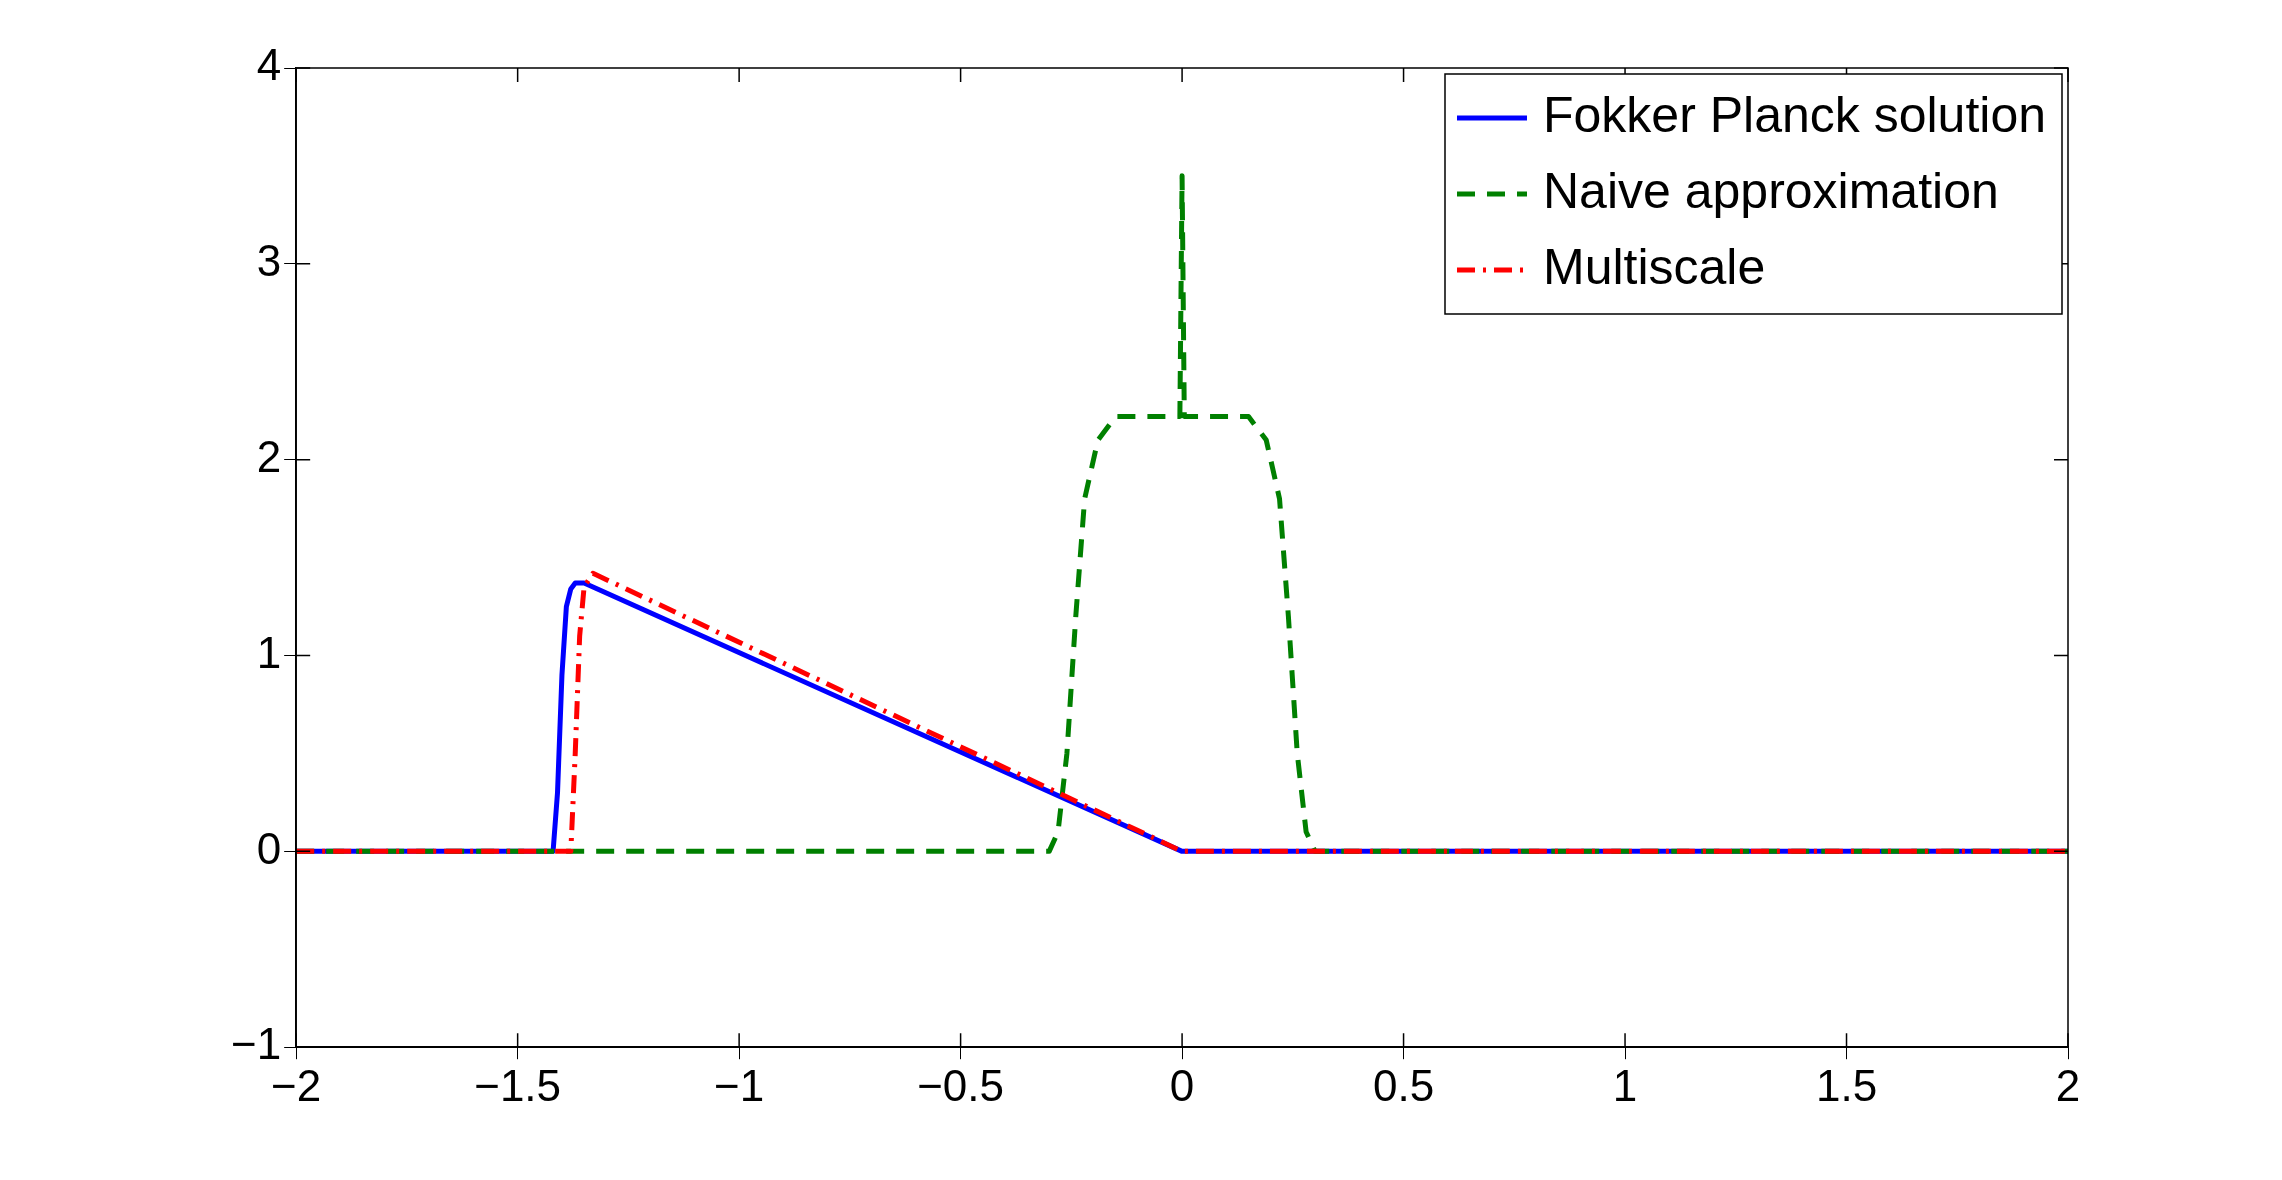 This screenshot has height=1180, width=2282. Describe the element at coordinates (269, 848) in the screenshot. I see `y-tick-label: 0` at that location.